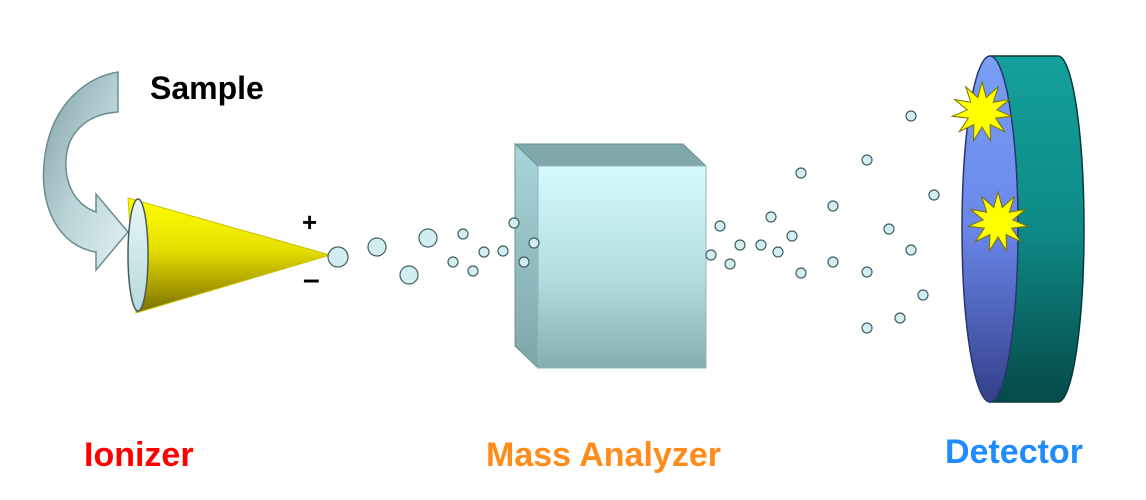 The height and width of the screenshot is (500, 1146). Describe the element at coordinates (990, 166) in the screenshot. I see `detector-flashes` at that location.